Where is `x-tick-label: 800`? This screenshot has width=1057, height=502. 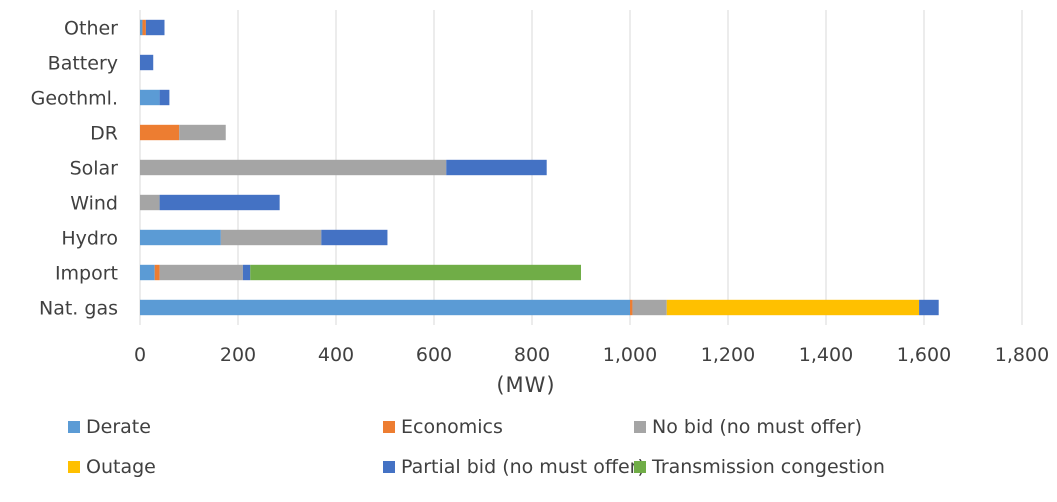 x-tick-label: 800 is located at coordinates (532, 355).